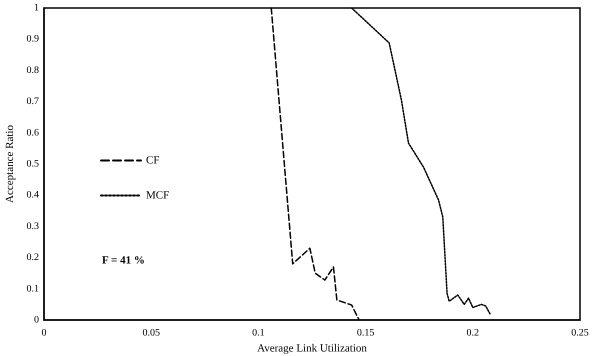 The height and width of the screenshot is (356, 595). Describe the element at coordinates (32, 226) in the screenshot. I see `y-tick-label: 0.3` at that location.